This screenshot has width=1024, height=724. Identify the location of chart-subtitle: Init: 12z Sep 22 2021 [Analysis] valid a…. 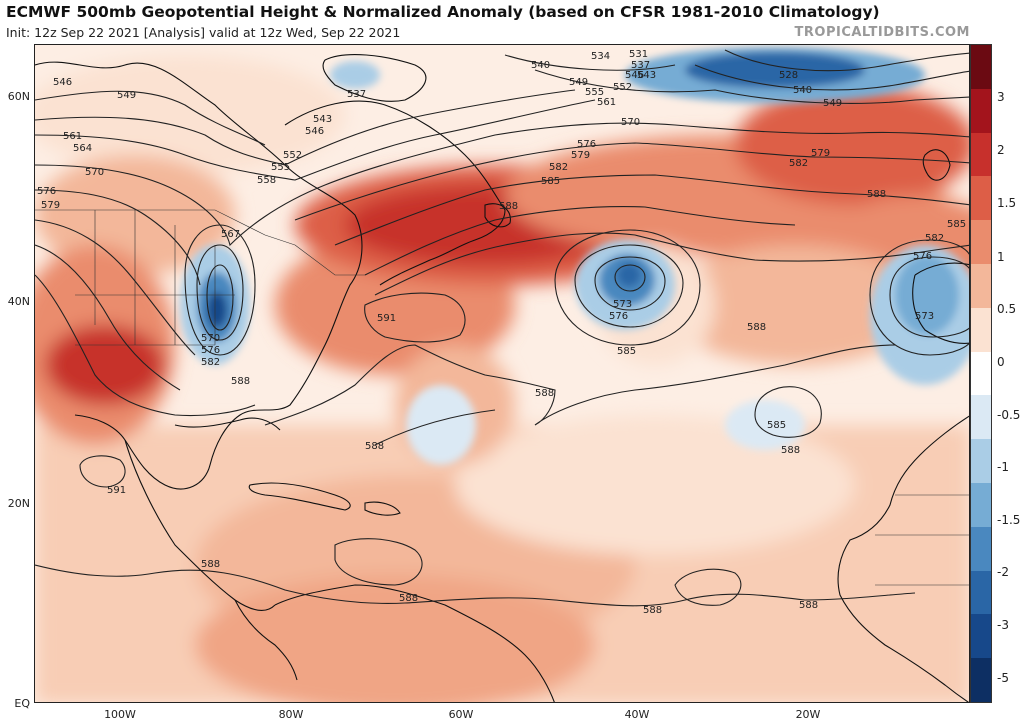
(203, 32).